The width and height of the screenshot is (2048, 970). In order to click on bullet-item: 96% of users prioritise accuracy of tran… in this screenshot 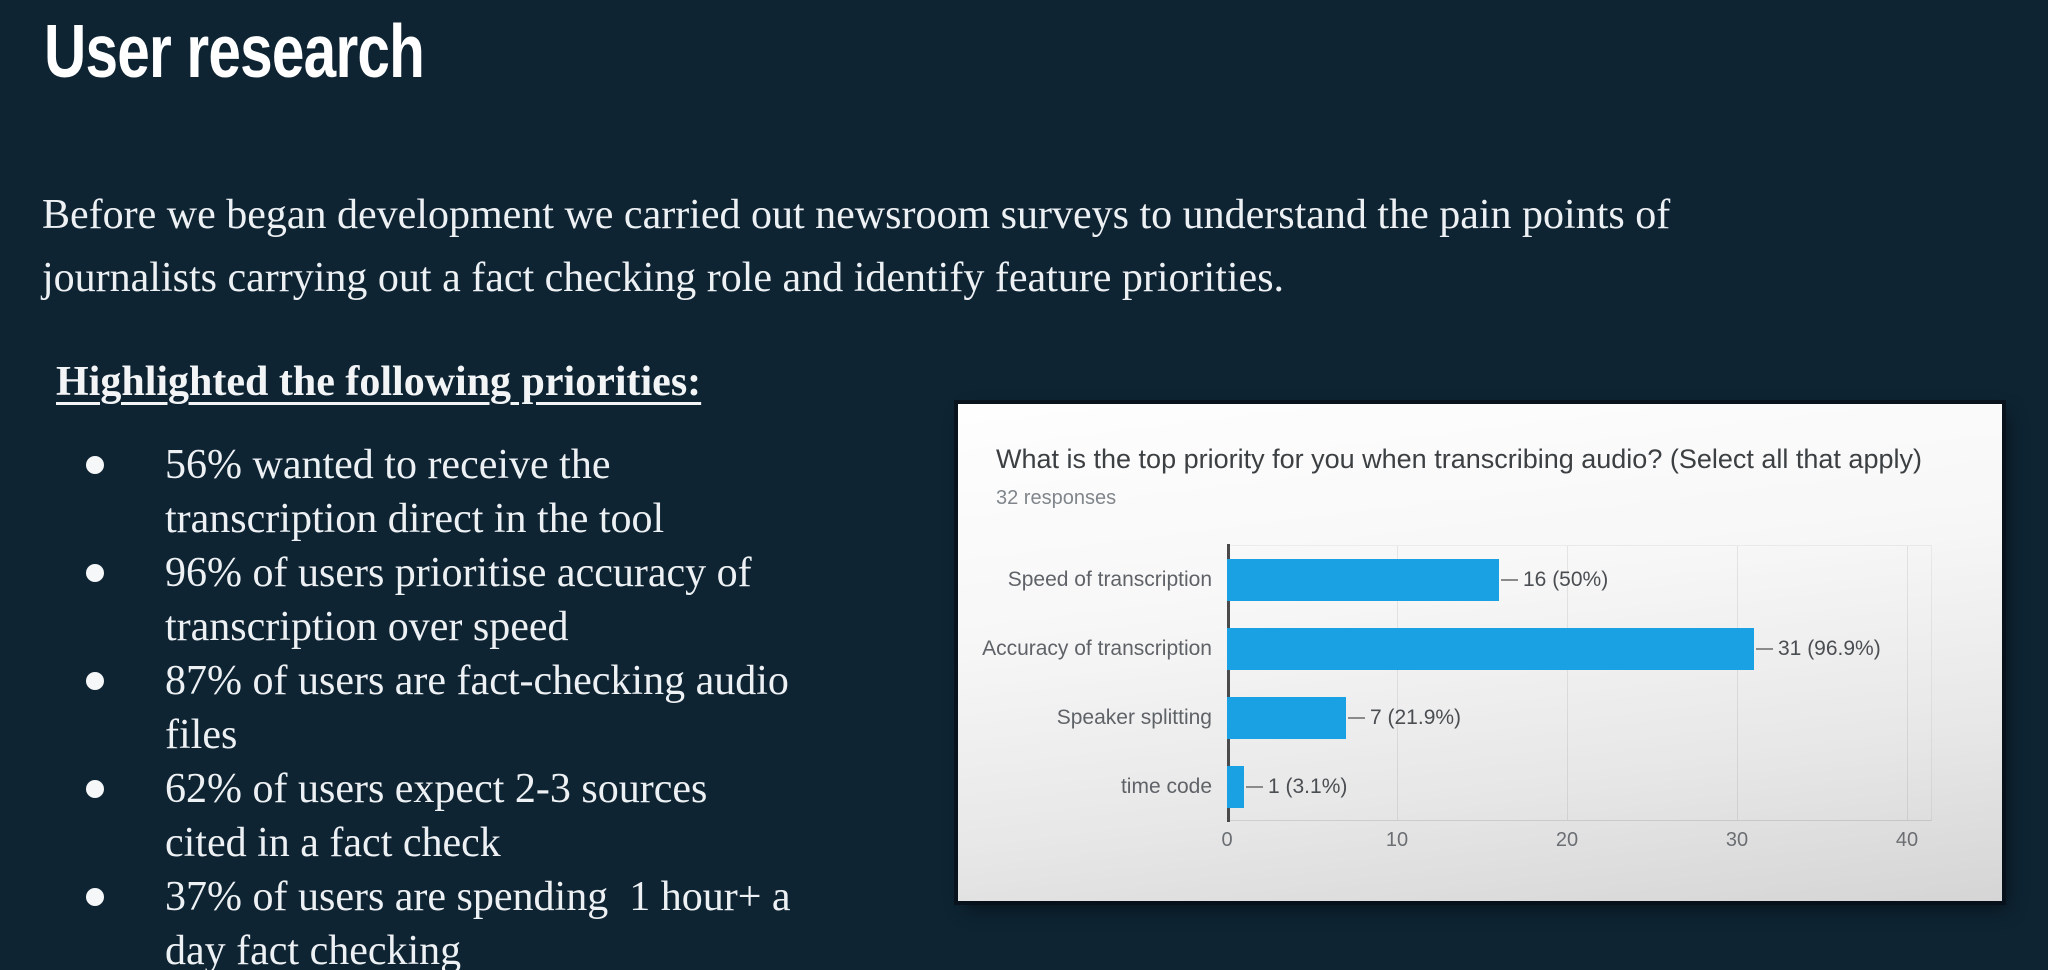, I will do `click(475, 600)`.